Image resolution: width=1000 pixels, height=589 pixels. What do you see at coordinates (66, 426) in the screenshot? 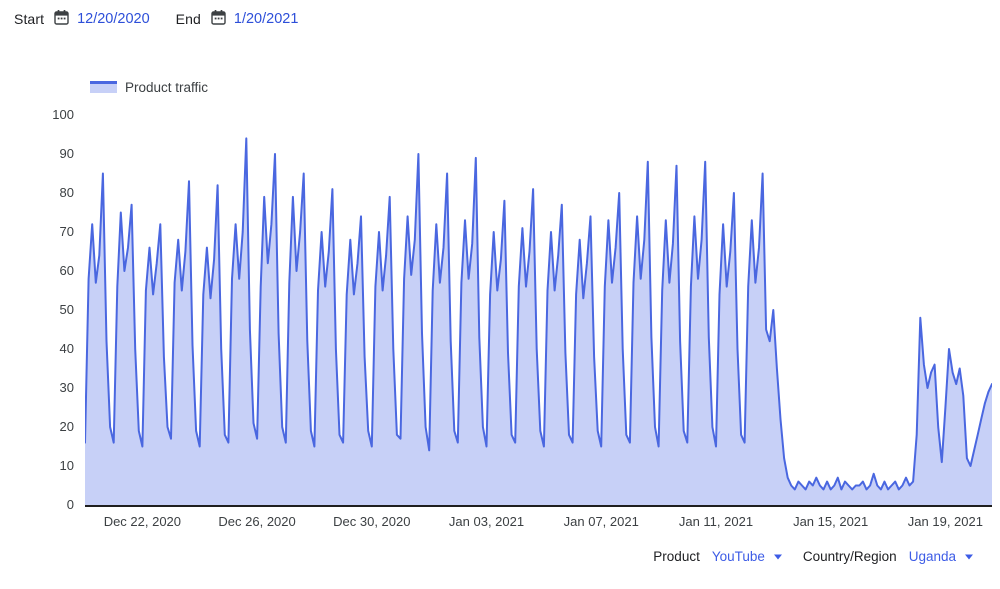
I see `y-tick-label: 20` at bounding box center [66, 426].